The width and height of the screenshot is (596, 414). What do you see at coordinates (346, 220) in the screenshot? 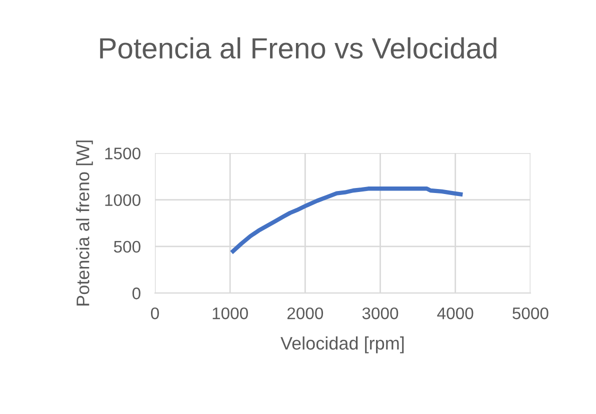
I see `line-series` at bounding box center [346, 220].